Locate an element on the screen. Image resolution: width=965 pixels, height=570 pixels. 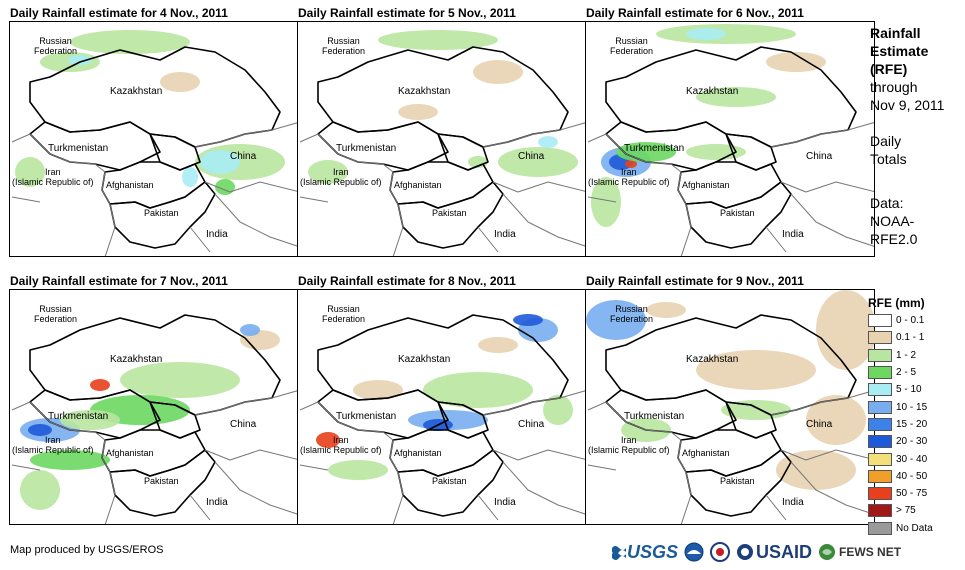
panel-title: Daily Rainfall estimate for 8 Nov., 2011 is located at coordinates (407, 281).